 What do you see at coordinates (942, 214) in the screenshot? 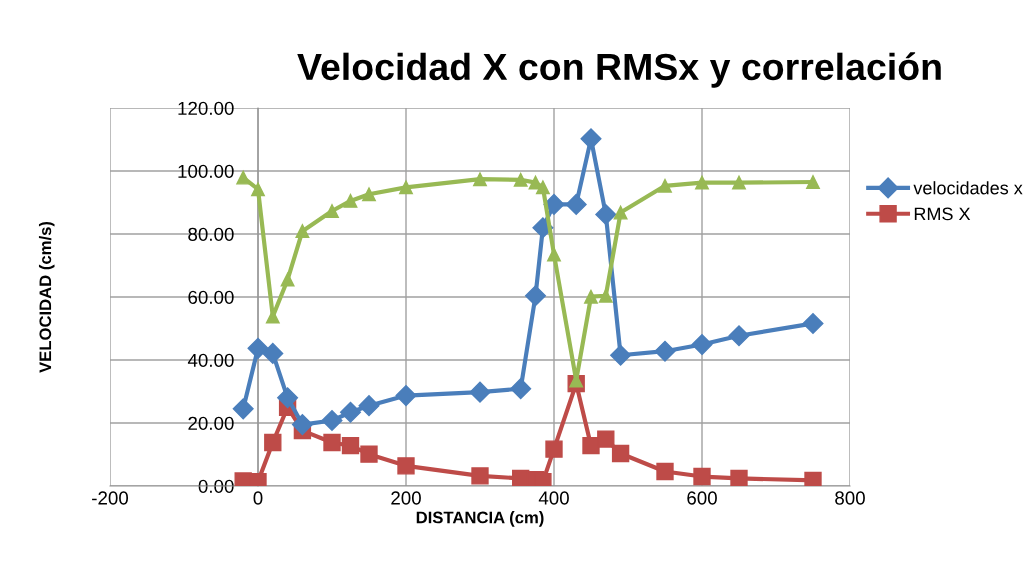
I see `legend-label: RMS X` at bounding box center [942, 214].